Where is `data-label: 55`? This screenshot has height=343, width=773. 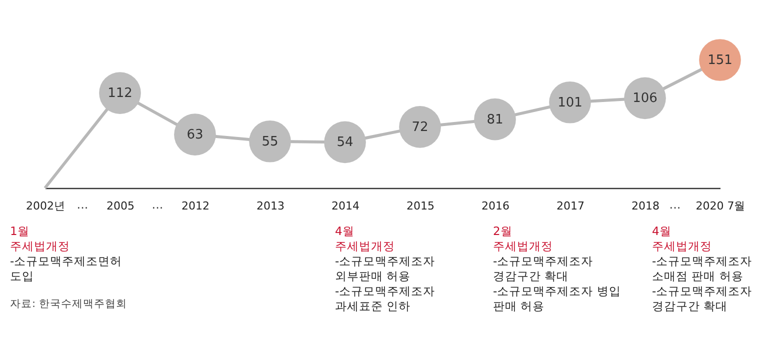
data-label: 55 is located at coordinates (270, 142).